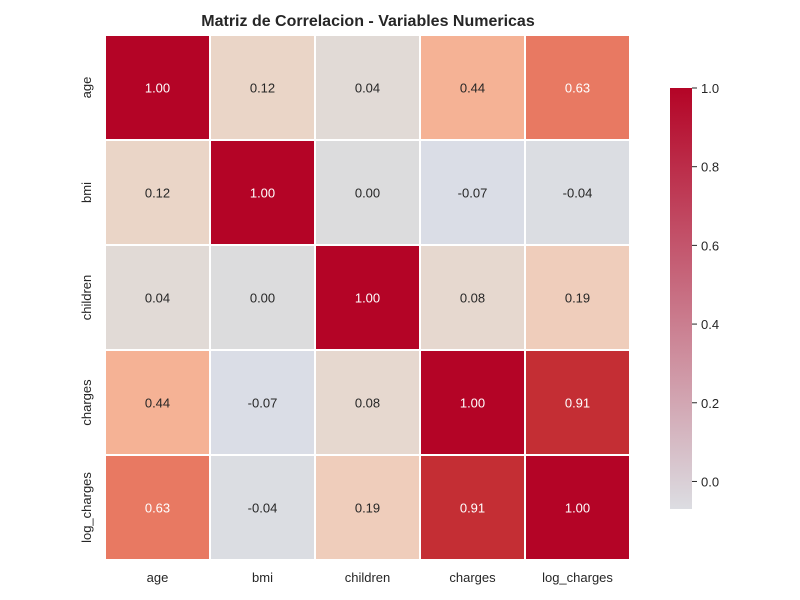 The height and width of the screenshot is (600, 800). Describe the element at coordinates (158, 577) in the screenshot. I see `x-tick-label: age` at that location.